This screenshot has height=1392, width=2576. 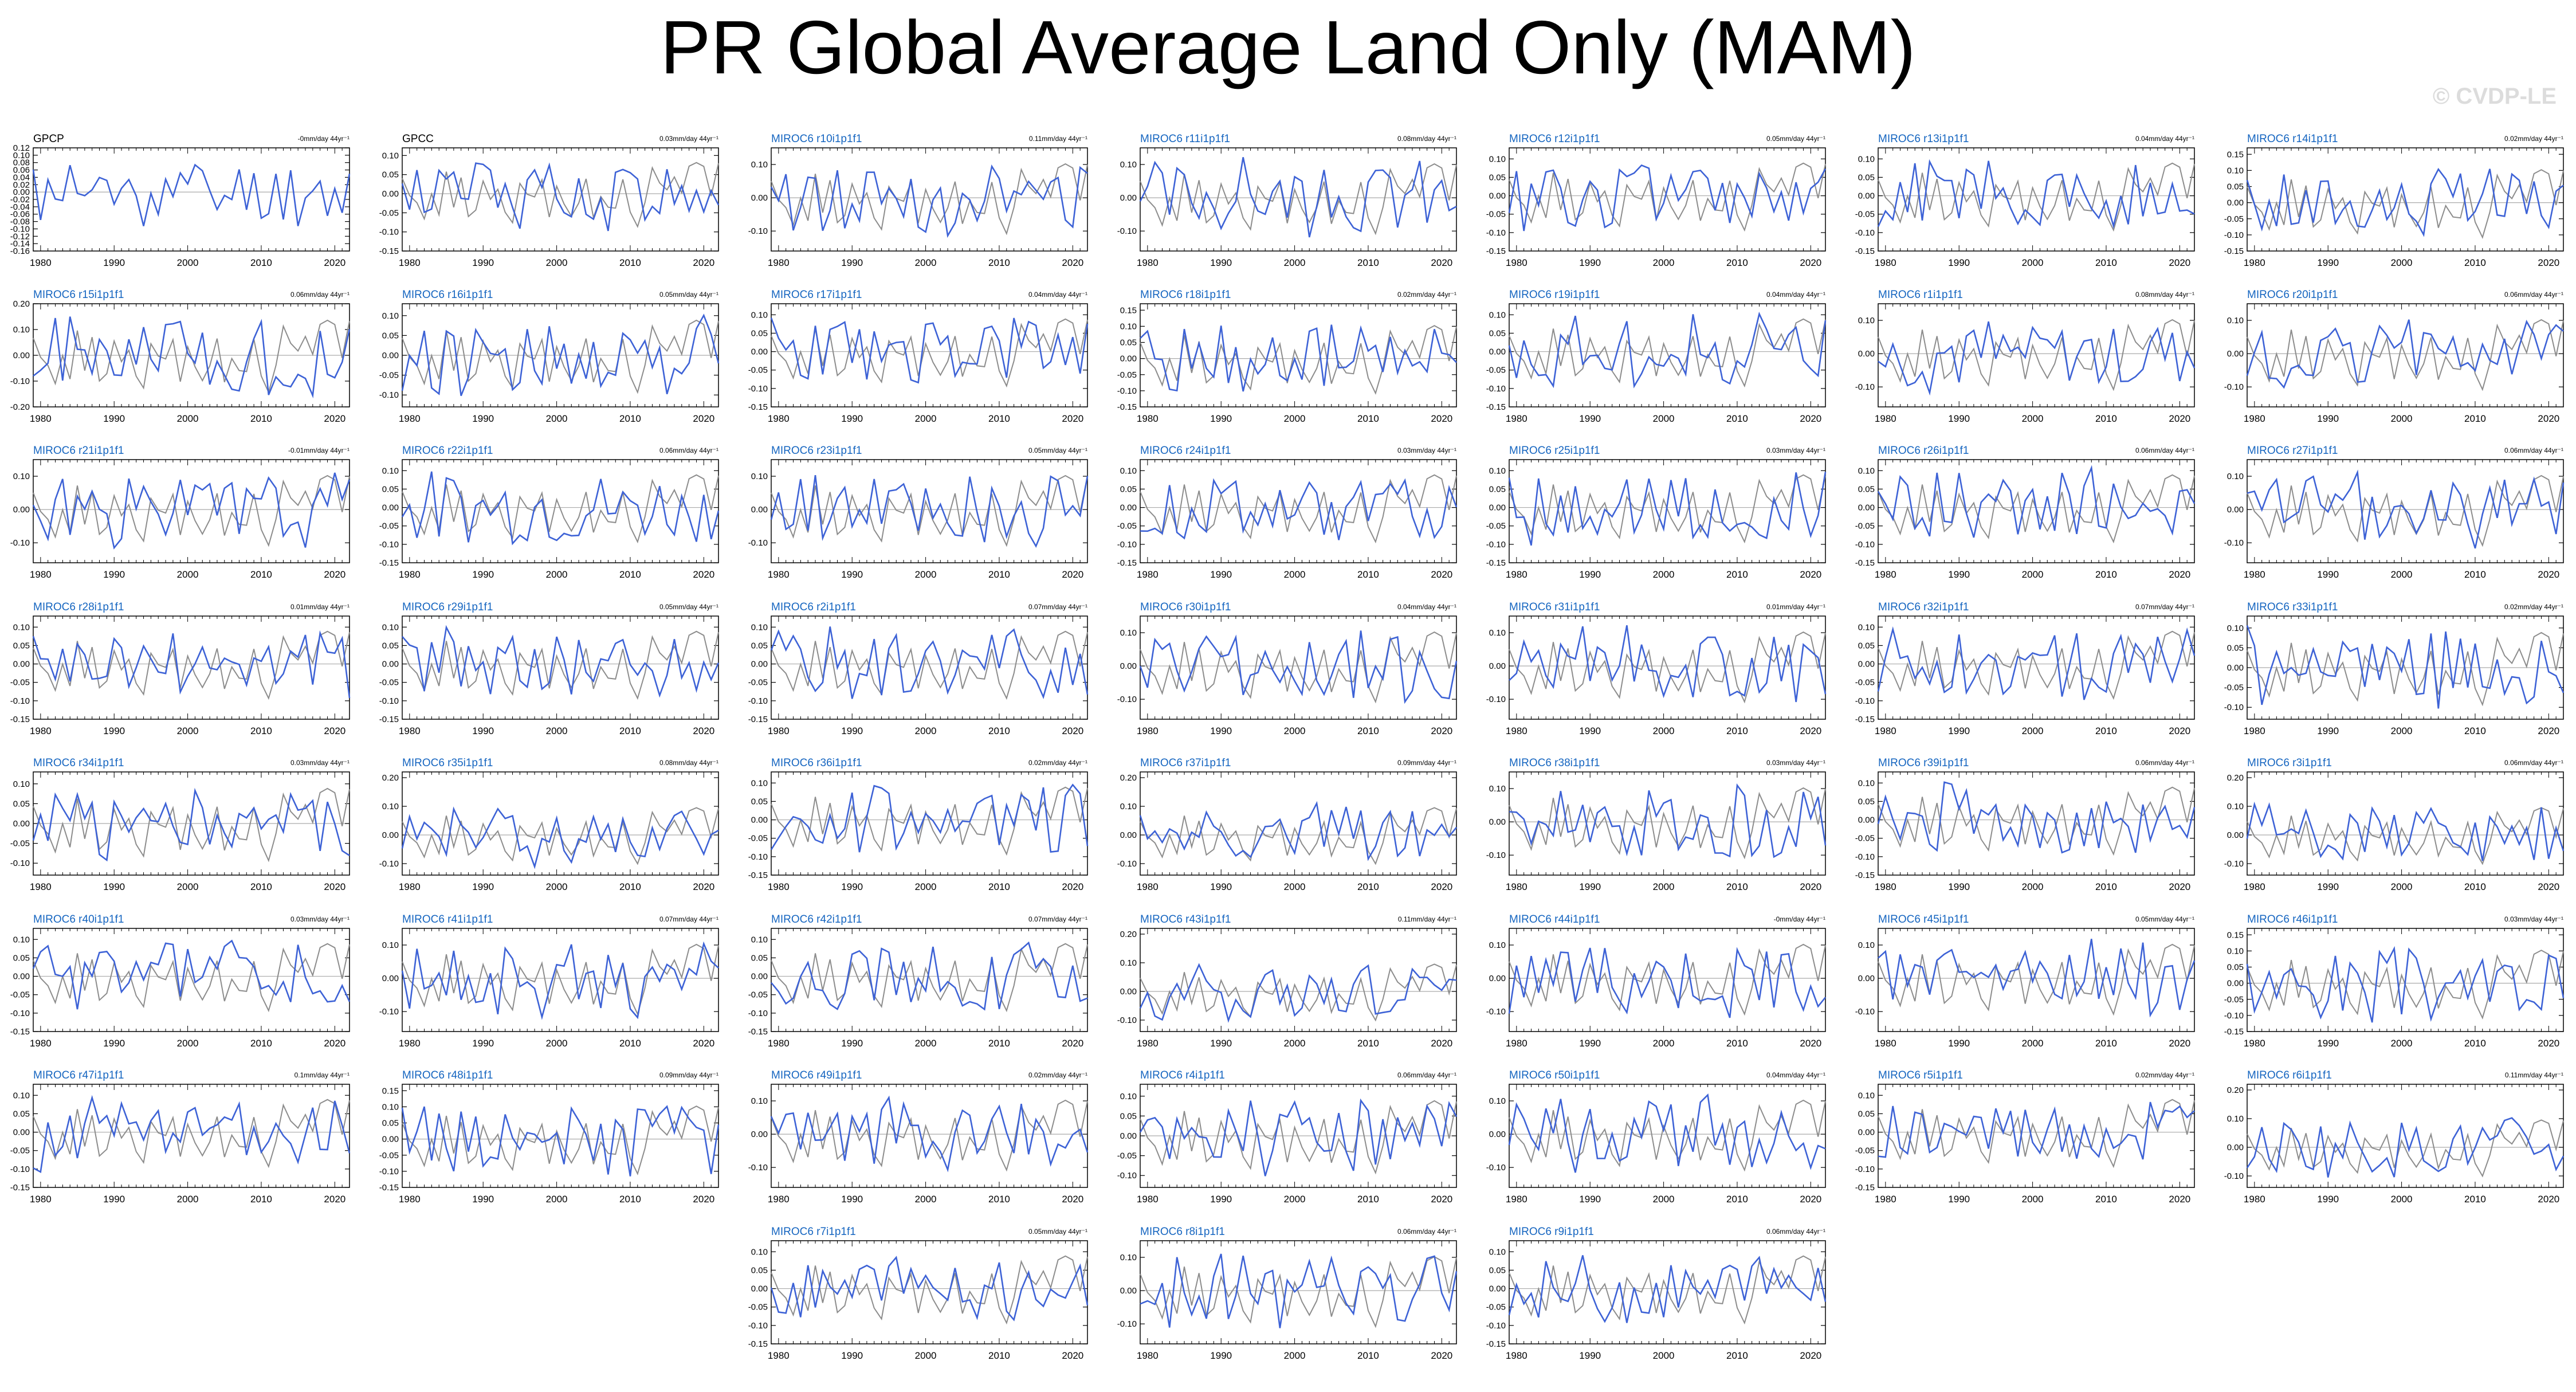 What do you see at coordinates (689, 1075) in the screenshot?
I see `panel-trend-label: 0.09mm/day 44yr⁻¹` at bounding box center [689, 1075].